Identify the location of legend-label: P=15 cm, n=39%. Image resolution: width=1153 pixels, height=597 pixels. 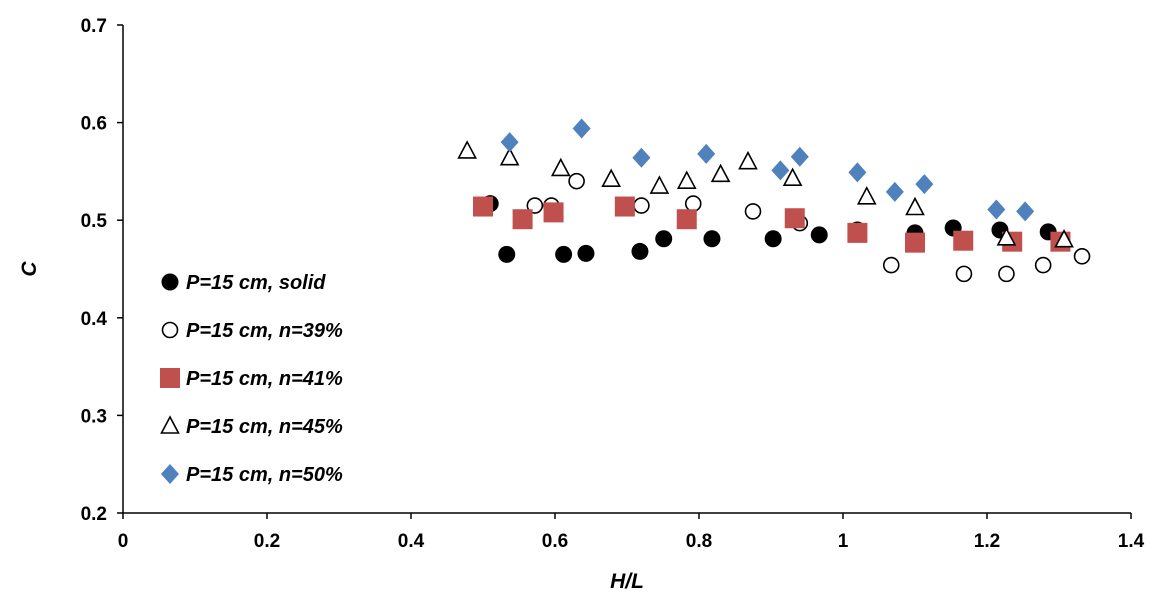
(264, 331).